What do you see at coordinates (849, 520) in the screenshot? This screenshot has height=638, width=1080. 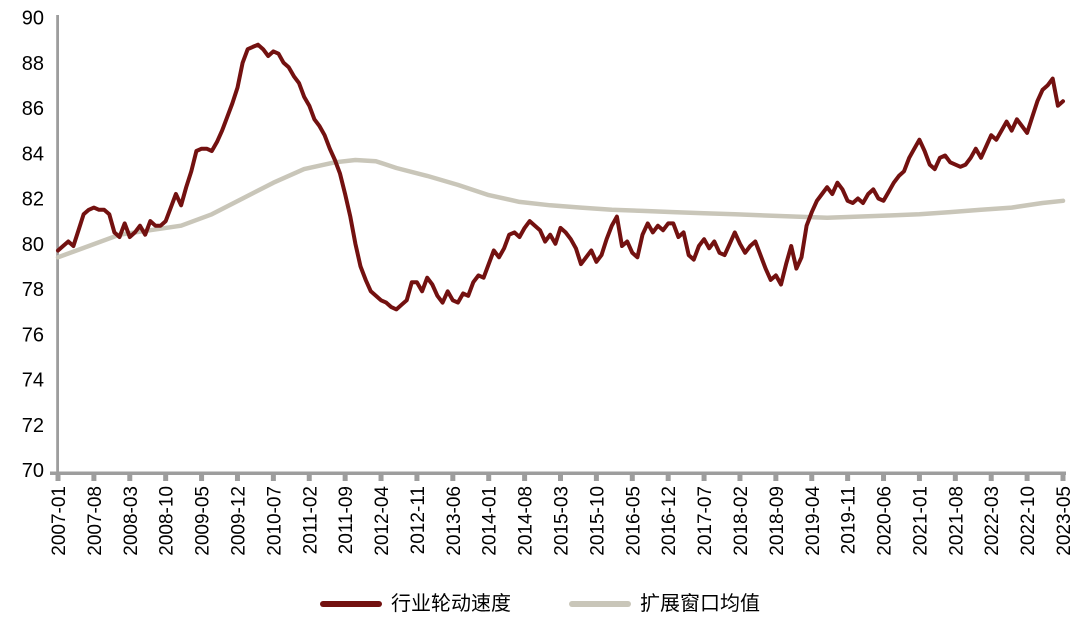 I see `x-tick-label: 2019-11` at bounding box center [849, 520].